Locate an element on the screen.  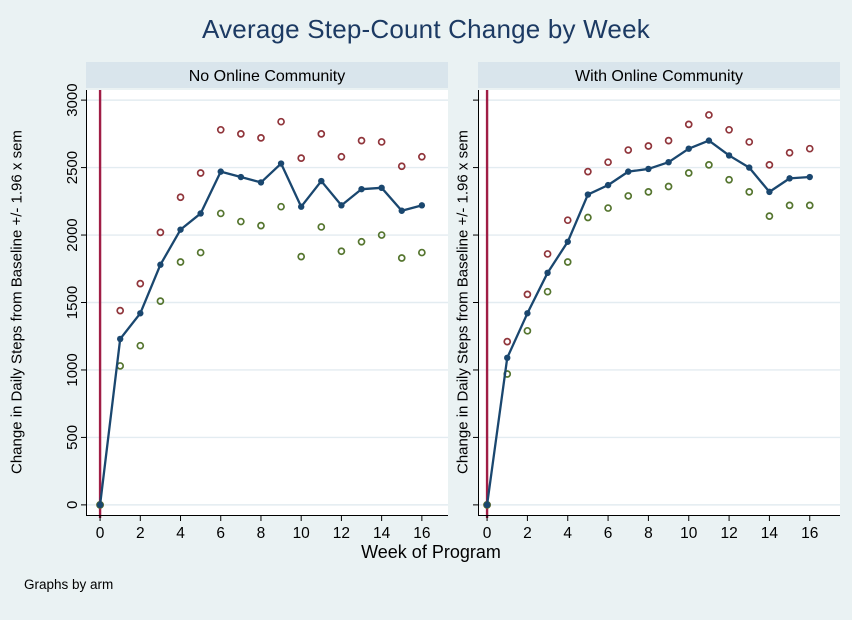
panel-header-title: No Online Community is located at coordinates (267, 76).